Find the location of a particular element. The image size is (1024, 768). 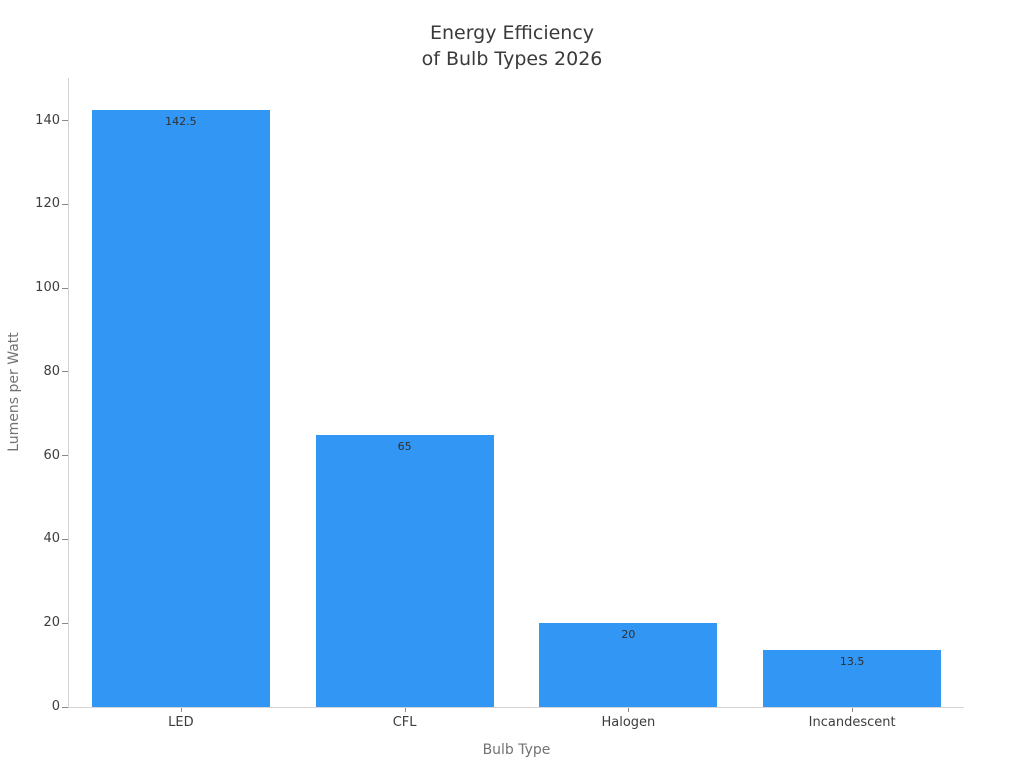

bar-led is located at coordinates (180, 408).